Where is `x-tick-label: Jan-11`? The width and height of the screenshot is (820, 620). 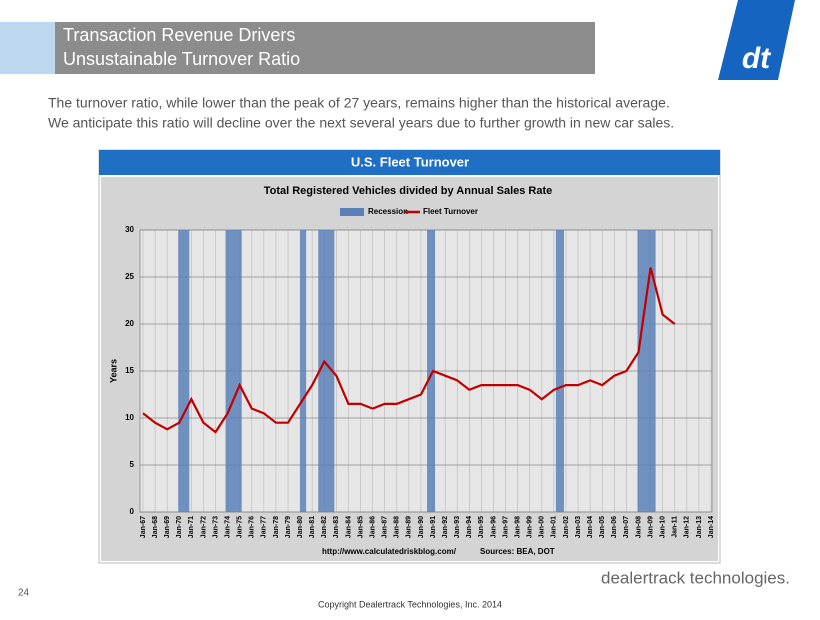
x-tick-label: Jan-11 is located at coordinates (675, 527).